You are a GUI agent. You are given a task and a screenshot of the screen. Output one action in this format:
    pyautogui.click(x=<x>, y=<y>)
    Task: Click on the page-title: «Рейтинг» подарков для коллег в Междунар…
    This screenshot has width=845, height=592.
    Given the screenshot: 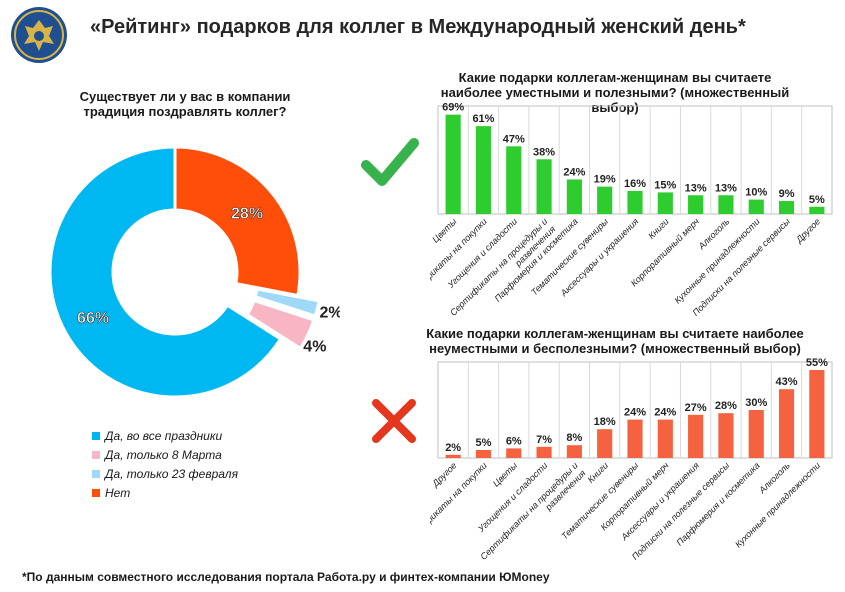 What is the action you would take?
    pyautogui.click(x=418, y=27)
    